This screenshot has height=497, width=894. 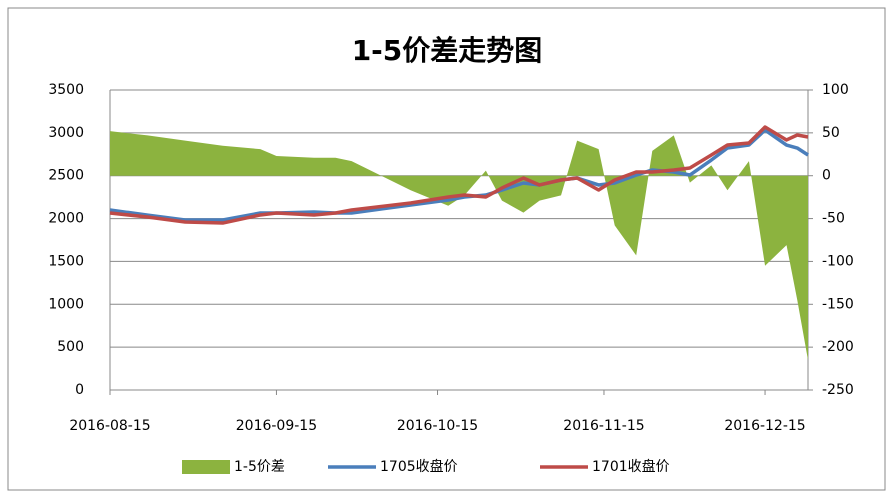 What do you see at coordinates (603, 426) in the screenshot?
I see `x-tick-label: 2016-11-15` at bounding box center [603, 426].